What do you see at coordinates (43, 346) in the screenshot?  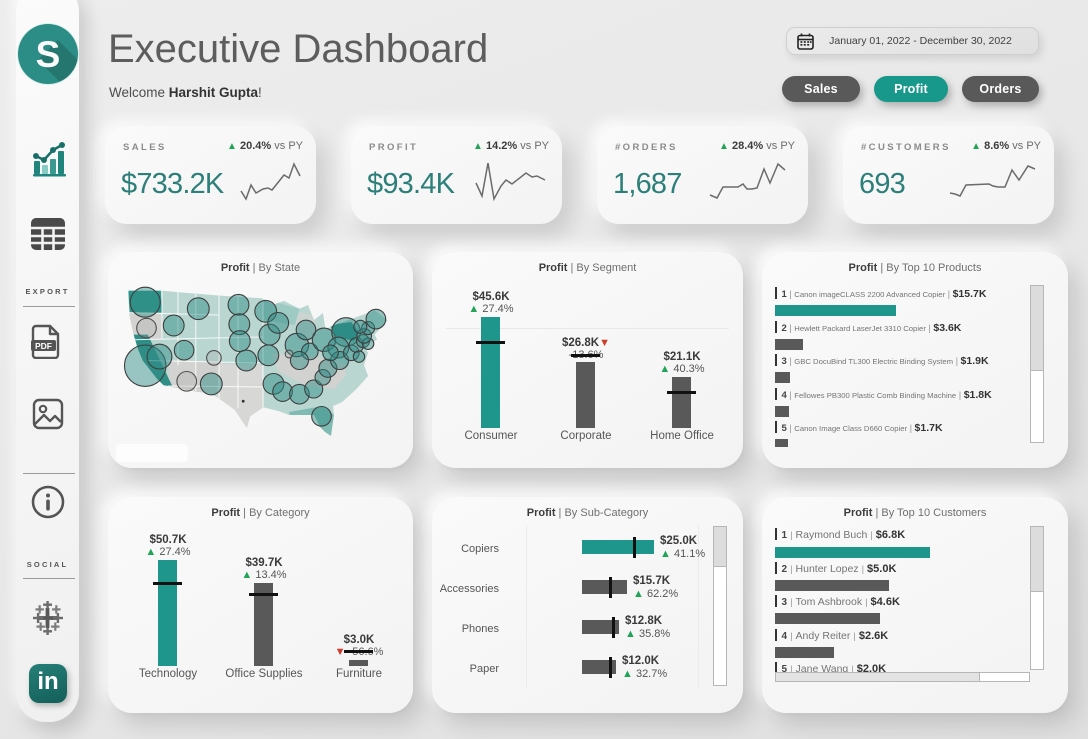 I see `svg-text: PDF` at bounding box center [43, 346].